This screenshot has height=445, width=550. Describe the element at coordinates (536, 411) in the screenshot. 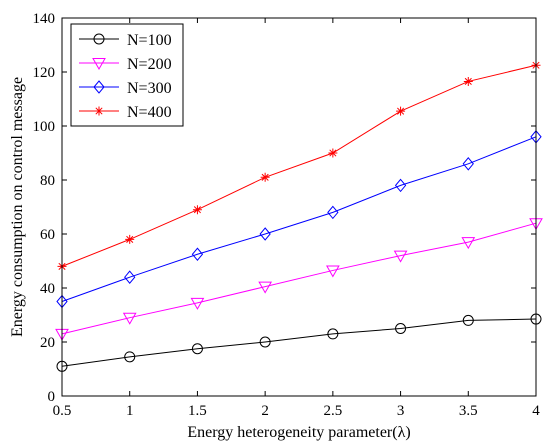

I see `x-tick-label: 4` at that location.